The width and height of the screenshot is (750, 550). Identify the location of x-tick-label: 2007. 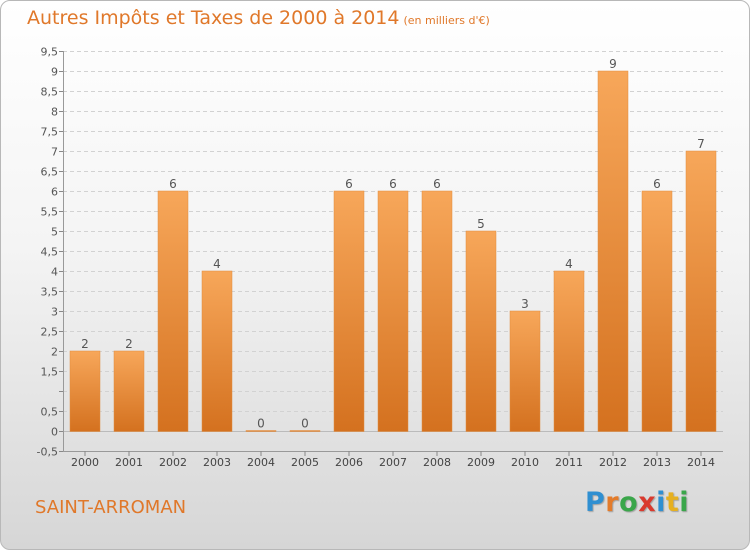
(393, 462).